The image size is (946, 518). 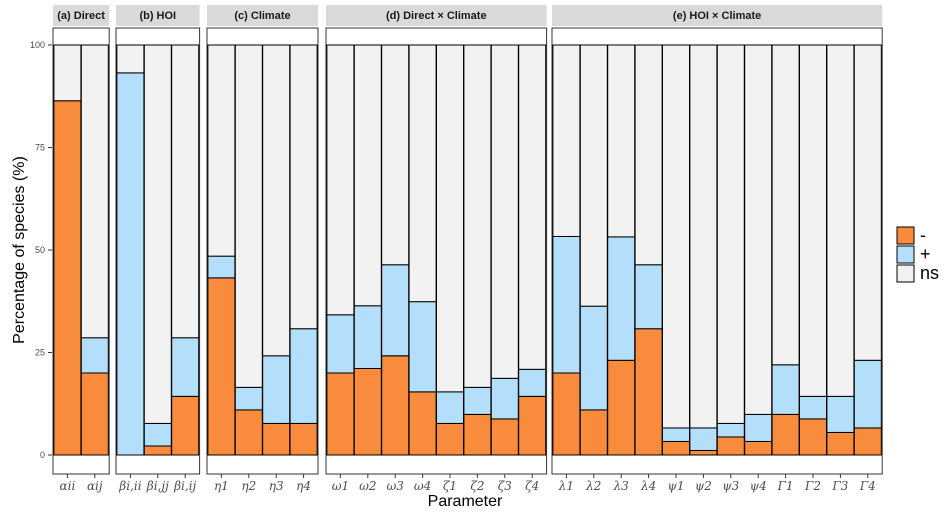 I want to click on x-tick-label: ψ3, so click(x=730, y=486).